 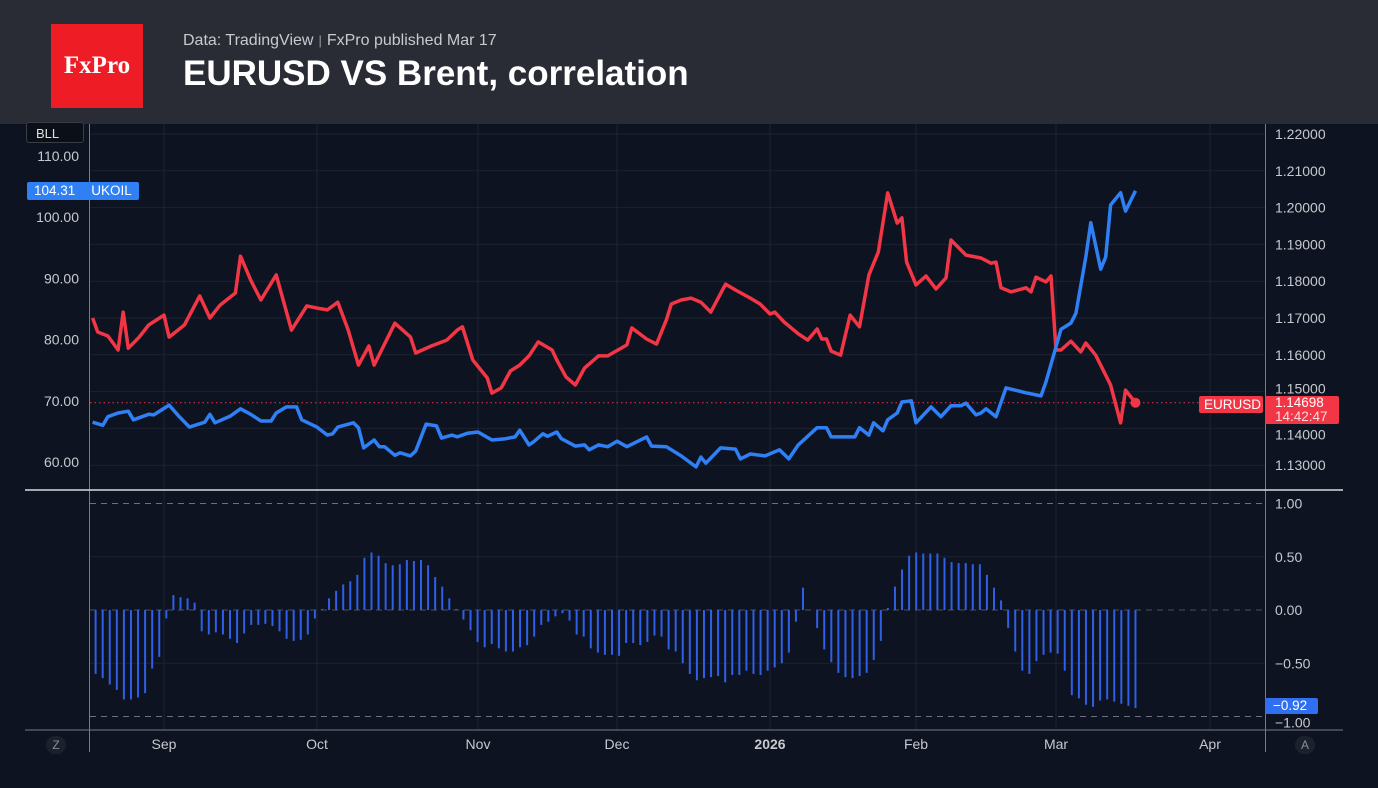 What do you see at coordinates (1300, 281) in the screenshot?
I see `right-axis-tick-label: 1.18000` at bounding box center [1300, 281].